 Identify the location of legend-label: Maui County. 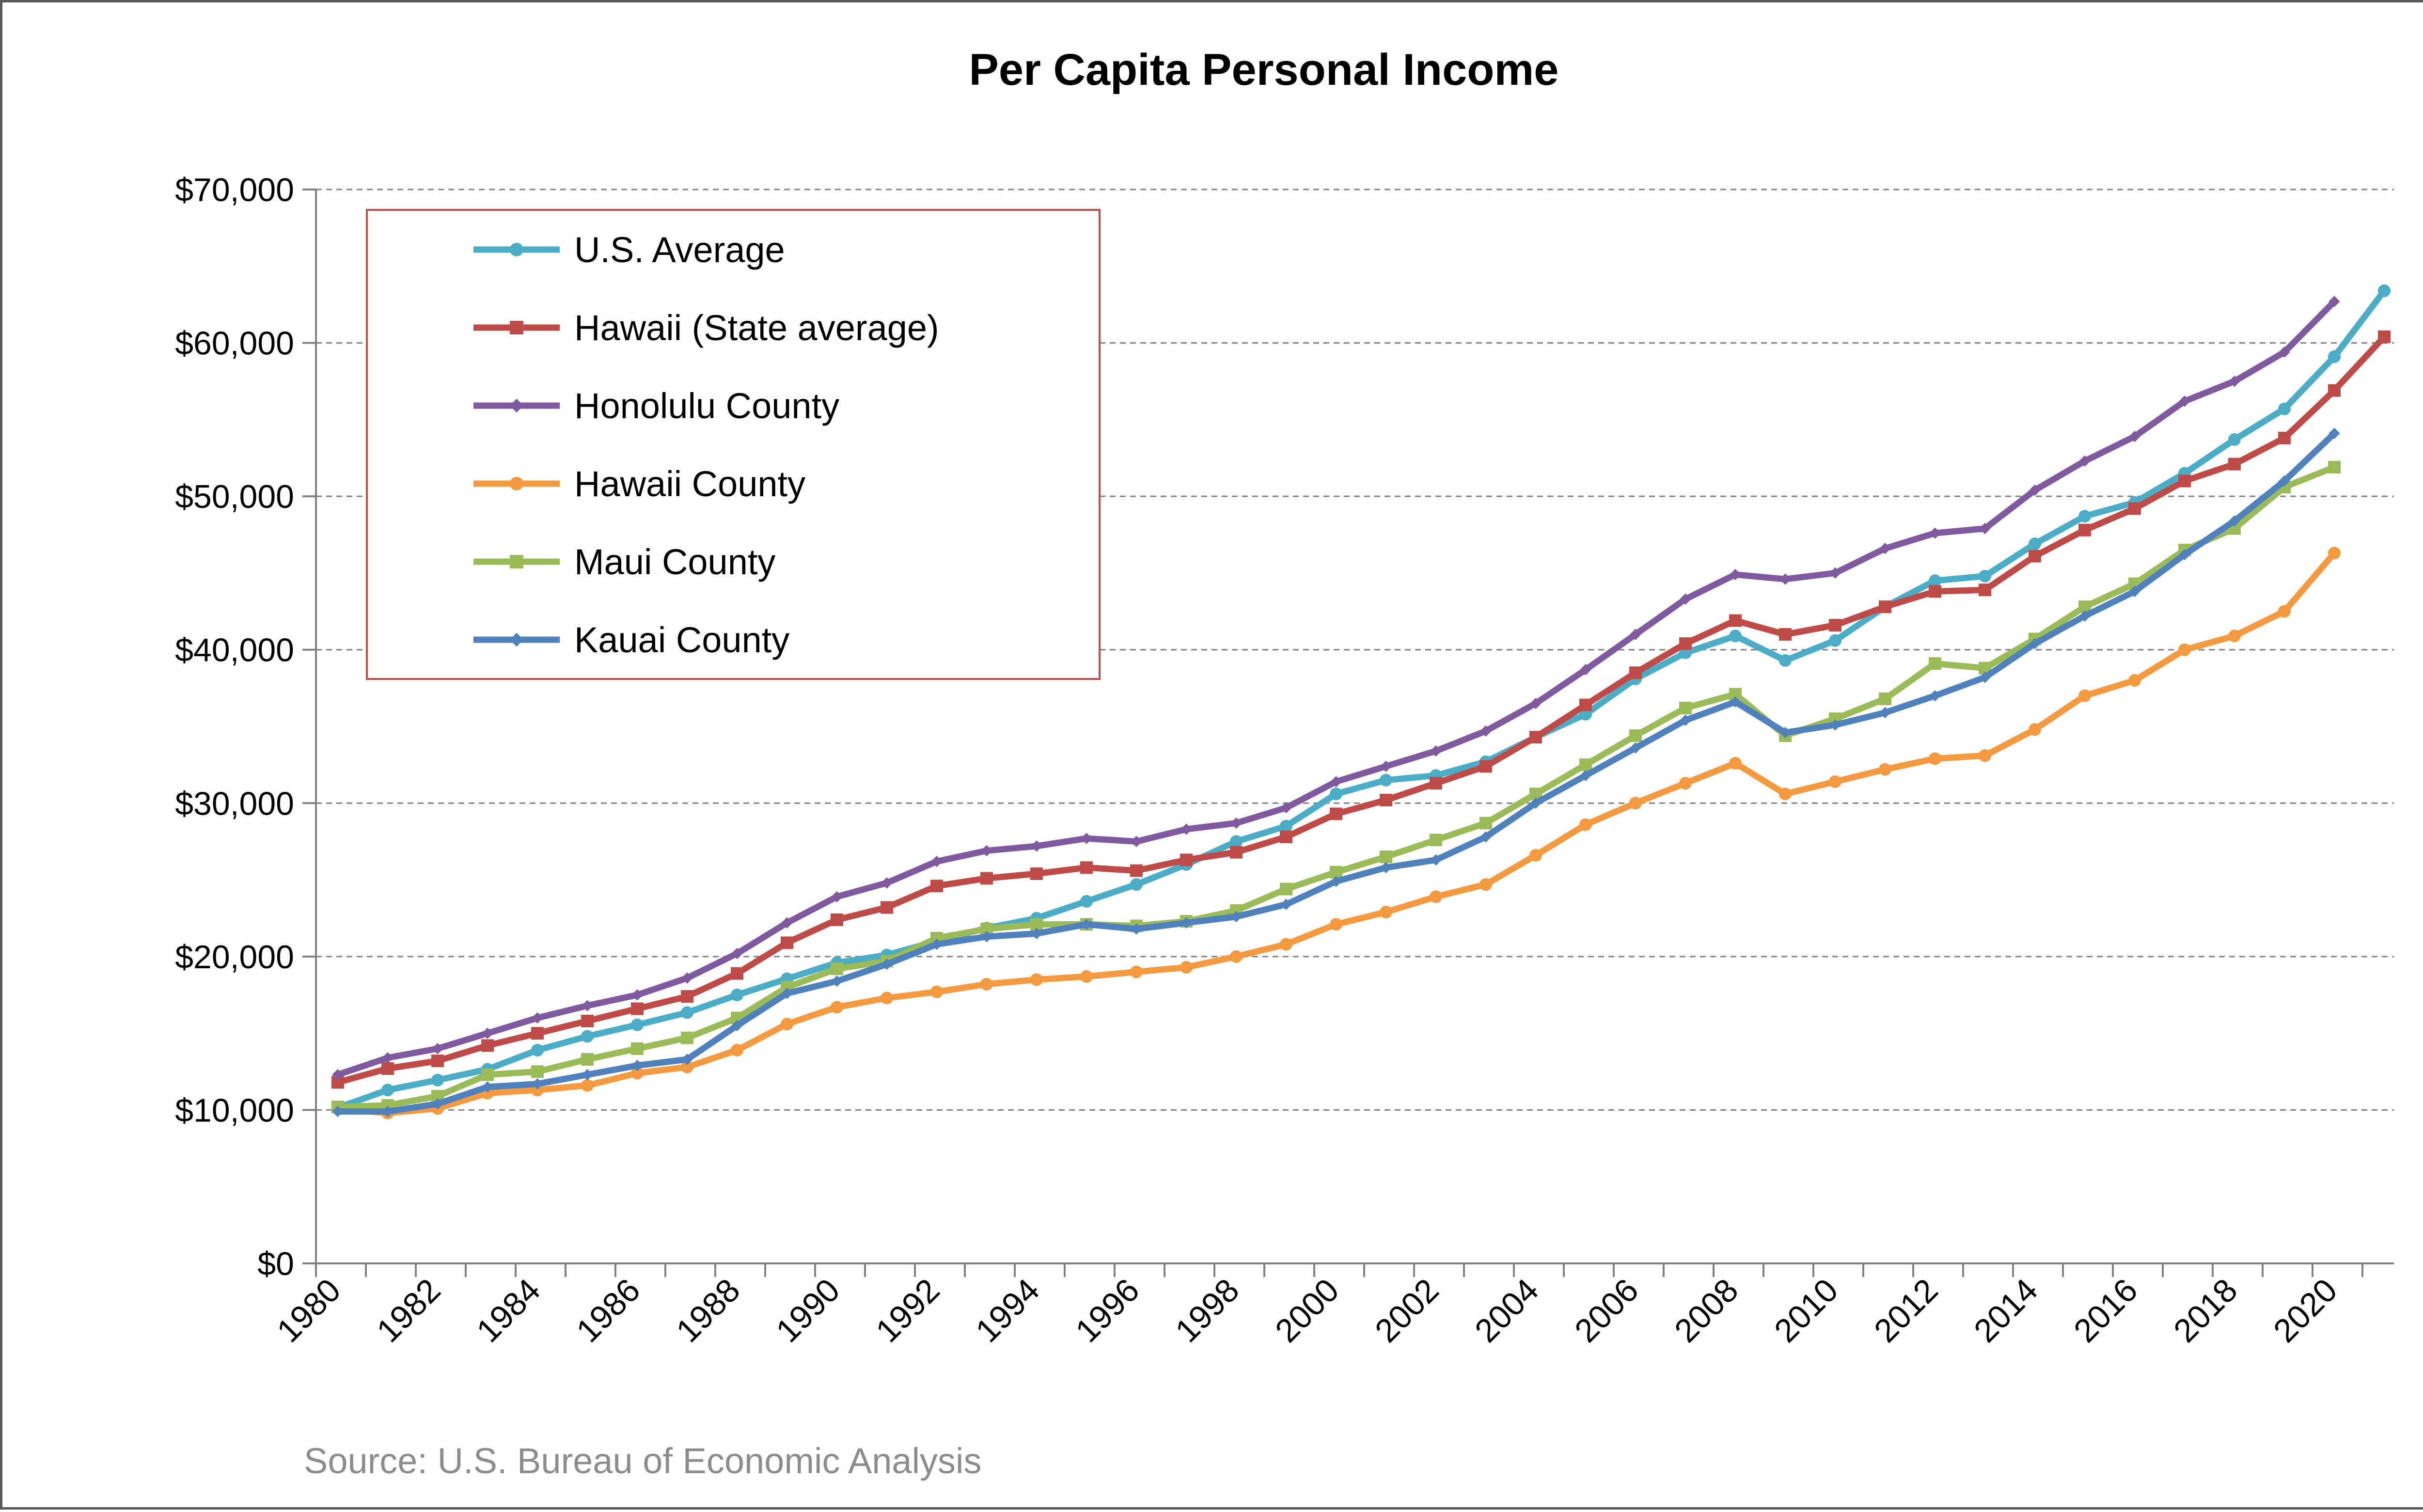
(674, 562).